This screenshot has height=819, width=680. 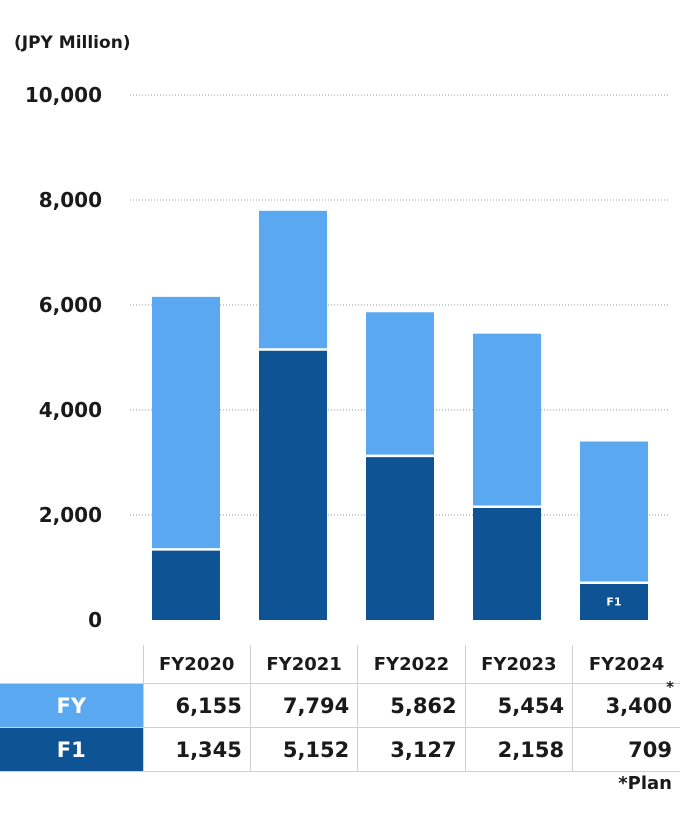 What do you see at coordinates (303, 749) in the screenshot?
I see `cell-f1-2021: 5,152` at bounding box center [303, 749].